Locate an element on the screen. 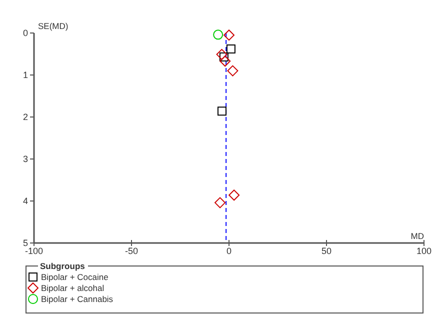  x-tick-label: 0 is located at coordinates (229, 251).